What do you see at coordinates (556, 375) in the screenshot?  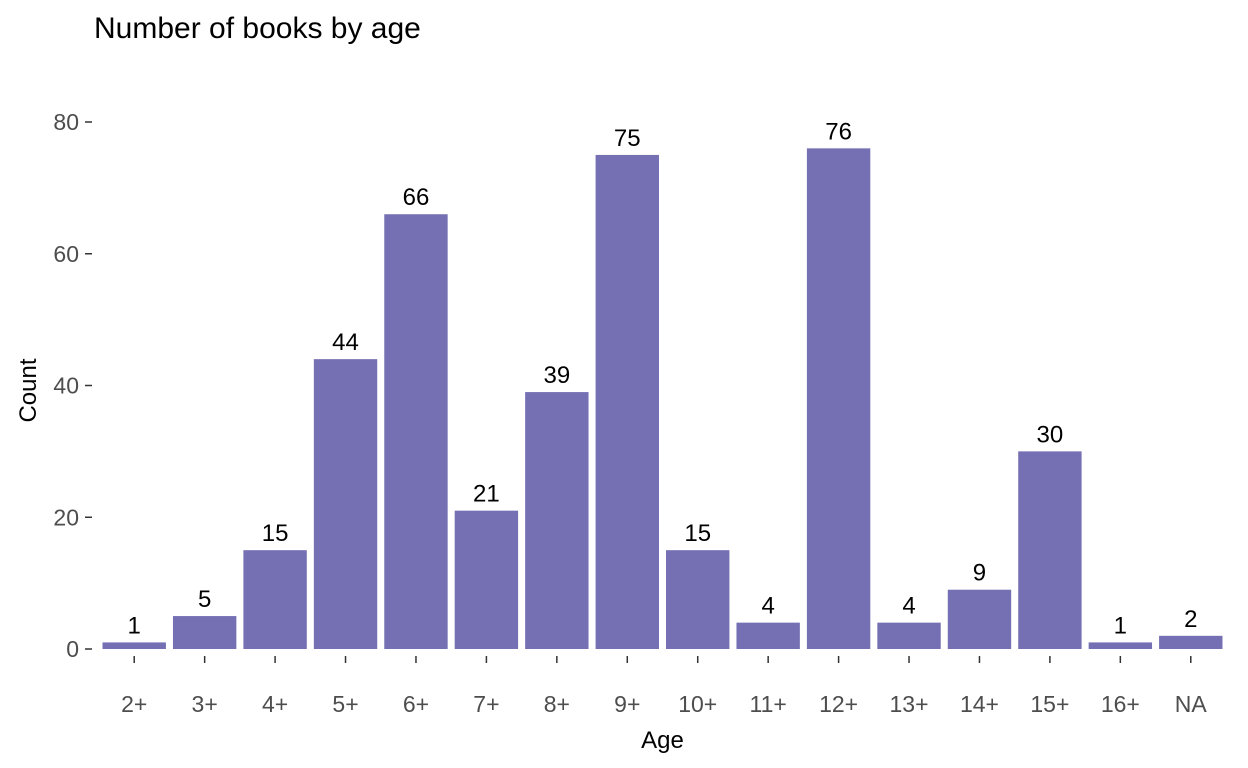 I see `bar-value-label: 39` at bounding box center [556, 375].